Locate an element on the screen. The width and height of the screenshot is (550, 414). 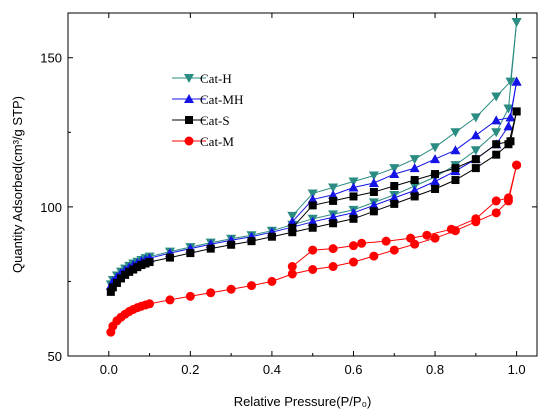
legend-item-cat-h: Cat-H is located at coordinates (202, 78).